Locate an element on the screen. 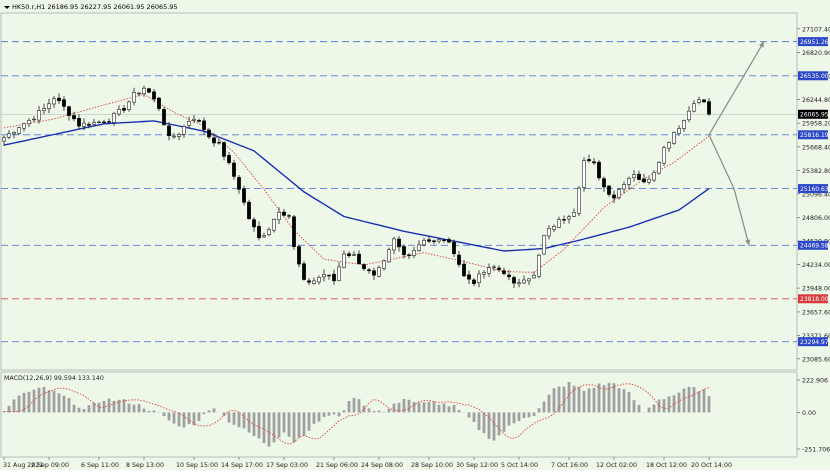 The width and height of the screenshot is (830, 474). chevron-down-icon is located at coordinates (7, 7).